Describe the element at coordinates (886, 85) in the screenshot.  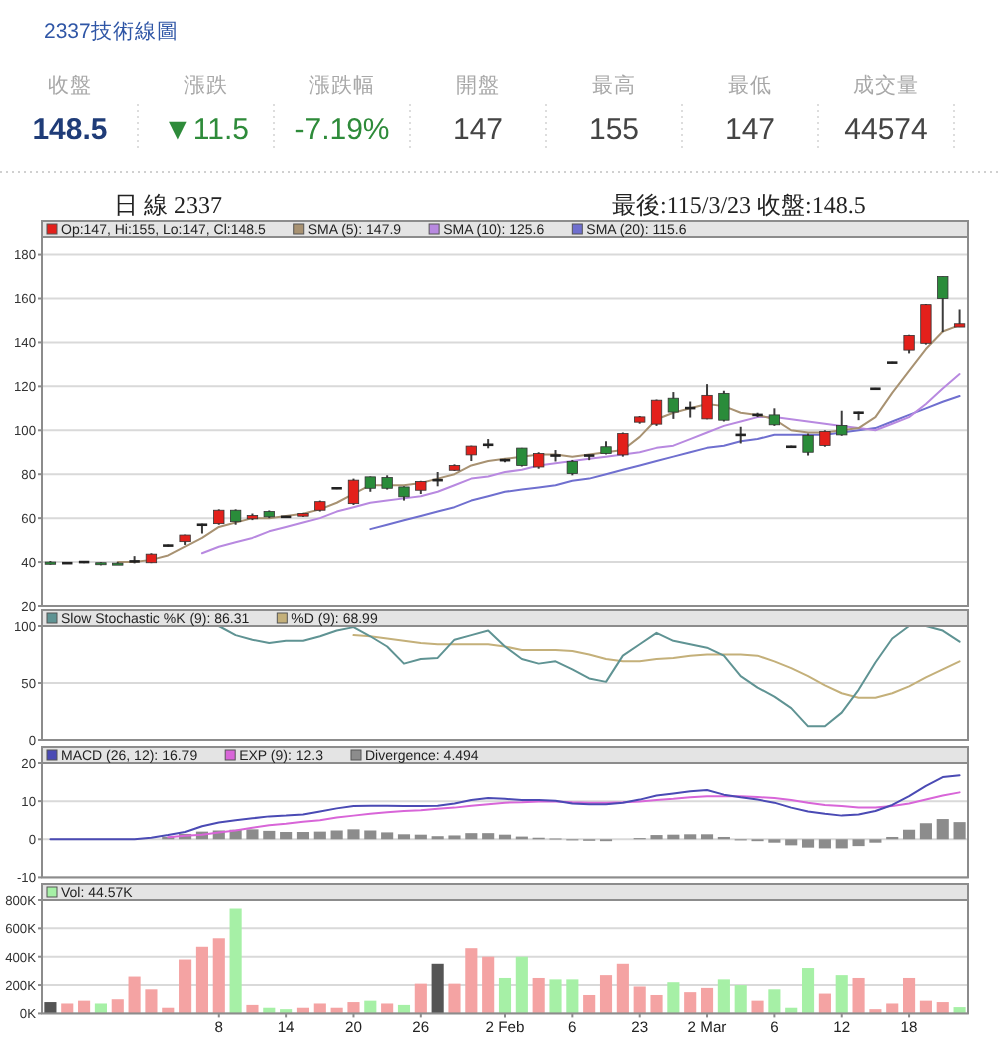
I see `category-label: 成交量` at that location.